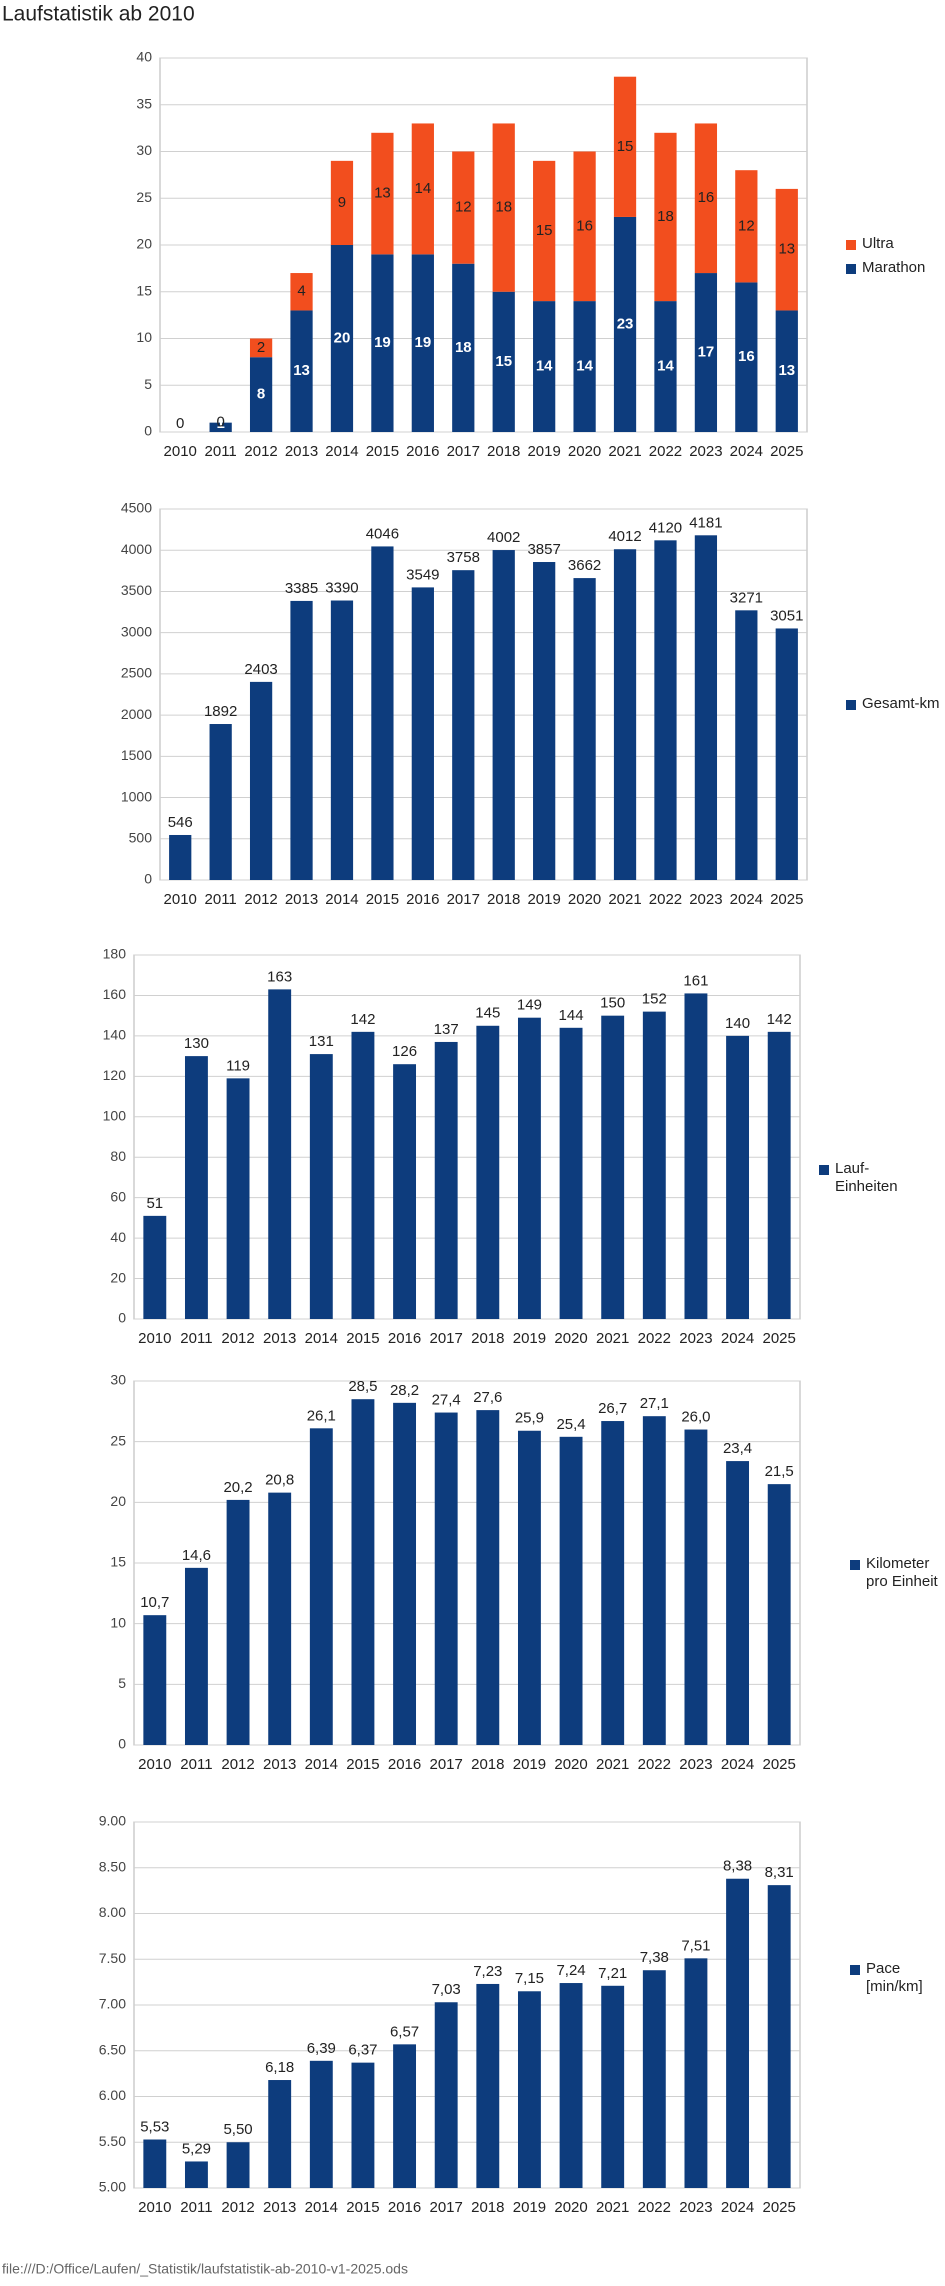 The width and height of the screenshot is (945, 2286). I want to click on y-tick-label: 4000, so click(136, 549).